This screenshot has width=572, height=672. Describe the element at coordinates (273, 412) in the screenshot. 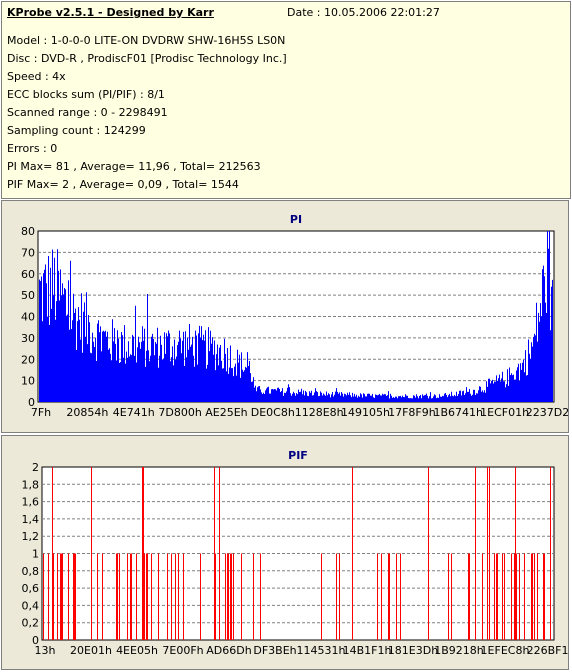

I see `pi-x-tick-label: DE0C8h` at that location.